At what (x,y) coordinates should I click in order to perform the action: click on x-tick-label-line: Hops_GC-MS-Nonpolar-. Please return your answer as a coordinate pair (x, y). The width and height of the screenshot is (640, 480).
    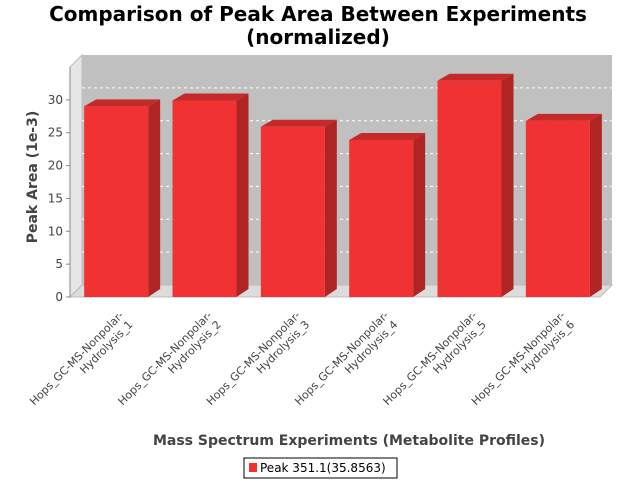
    Looking at the image, I should click on (76, 358).